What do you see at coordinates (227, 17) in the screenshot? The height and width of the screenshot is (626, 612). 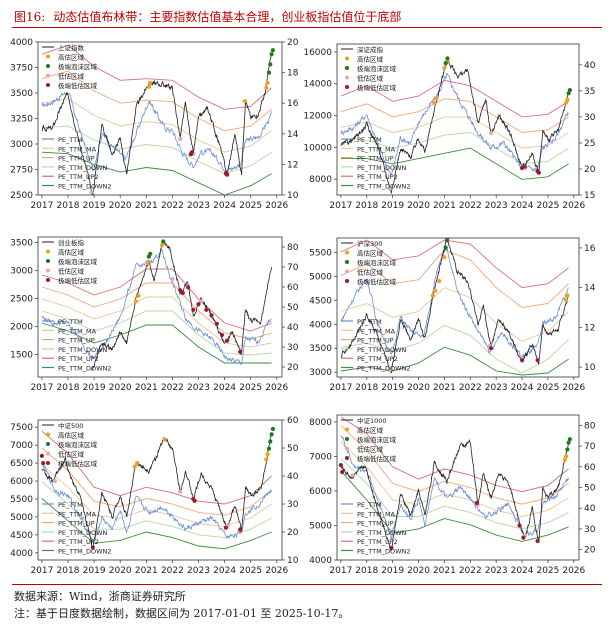 I see `figure-title-text: 动态估值布林带：主要指数估值基本合理，创业板指估值位于底部` at bounding box center [227, 17].